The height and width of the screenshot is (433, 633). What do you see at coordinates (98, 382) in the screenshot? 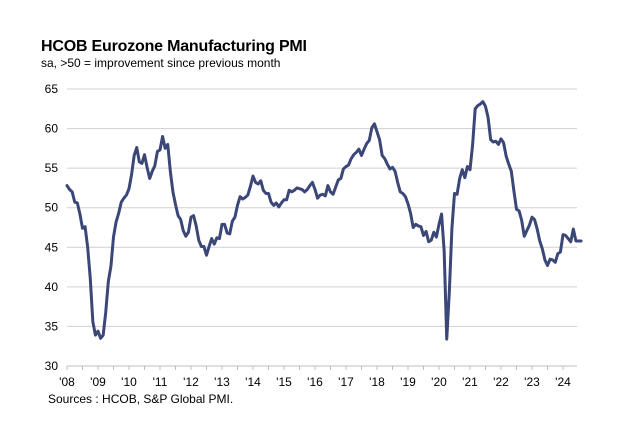
I see `x-tick-label: '09` at bounding box center [98, 382].